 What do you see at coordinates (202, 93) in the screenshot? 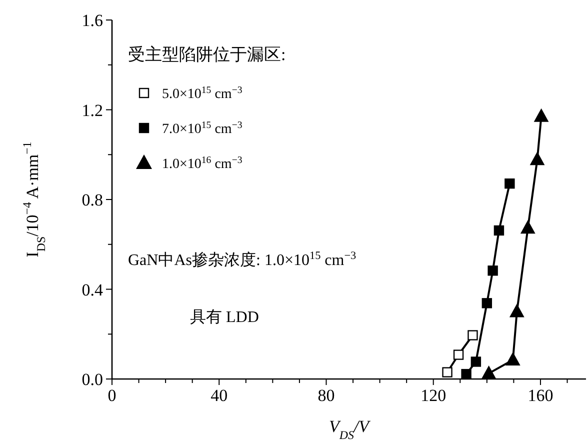
I see `legend-label: 5.0×10$^{15}$ cm$^{−3}$` at bounding box center [202, 93].